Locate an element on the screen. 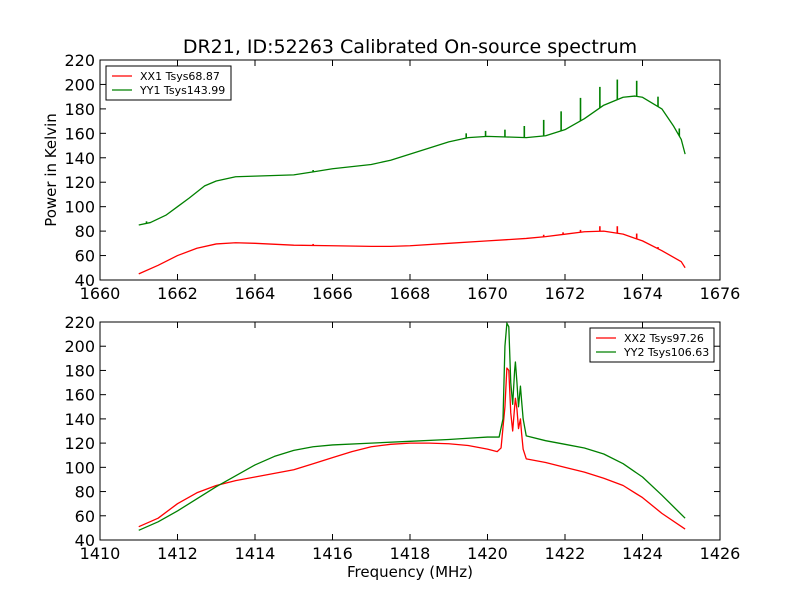 This screenshot has width=800, height=600. x-tick-label: 1414 is located at coordinates (255, 553).